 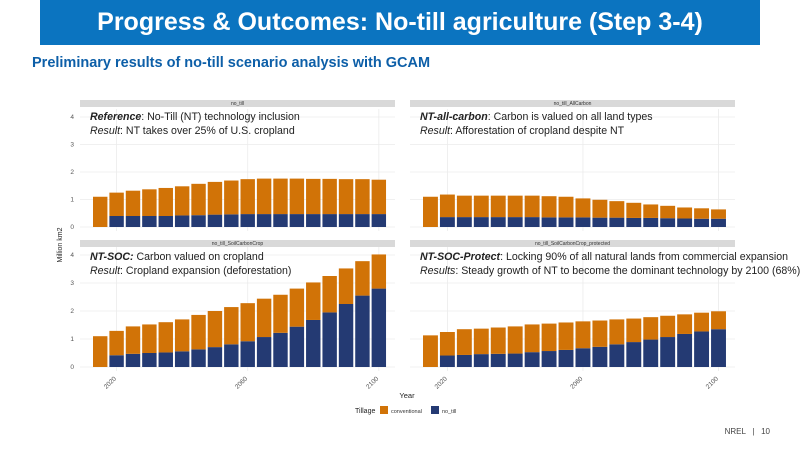 I want to click on x-tick-label: 2060, so click(x=576, y=382).